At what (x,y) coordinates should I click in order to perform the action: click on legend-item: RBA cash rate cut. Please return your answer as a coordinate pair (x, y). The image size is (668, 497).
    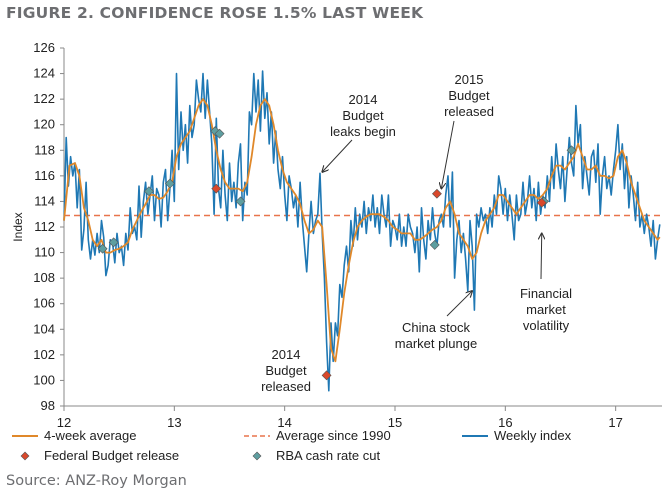
    Looking at the image, I should click on (316, 455).